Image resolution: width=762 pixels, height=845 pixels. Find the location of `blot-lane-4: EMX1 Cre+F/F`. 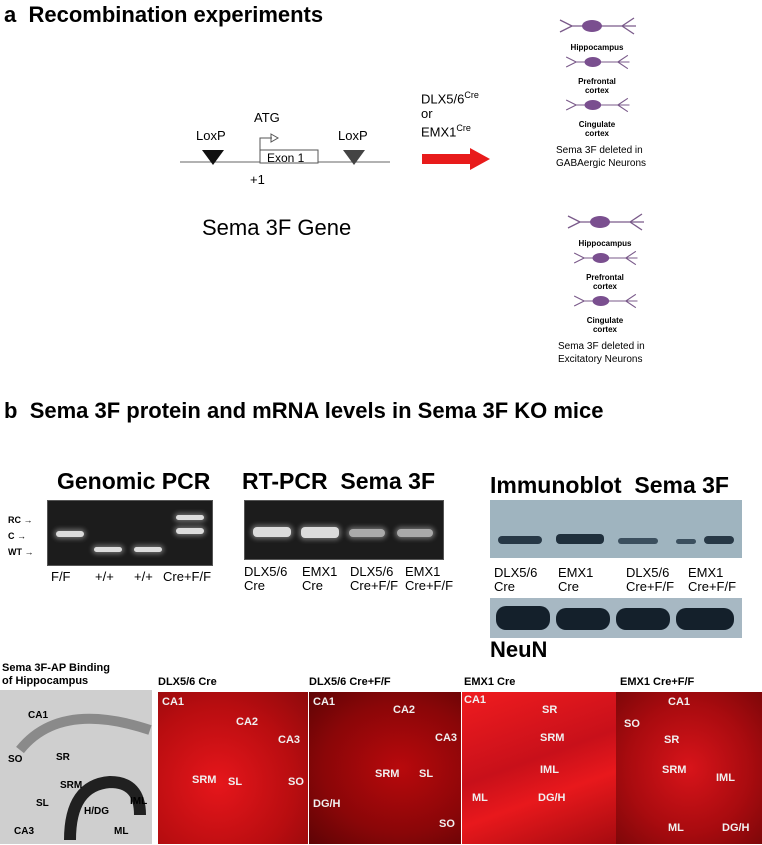

blot-lane-4: EMX1 Cre+F/F is located at coordinates (712, 580).